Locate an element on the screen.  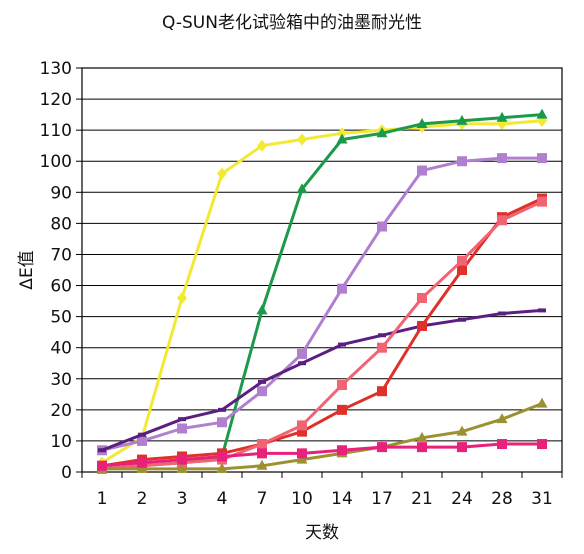
y-tick-label: 70 is located at coordinates (61, 255).